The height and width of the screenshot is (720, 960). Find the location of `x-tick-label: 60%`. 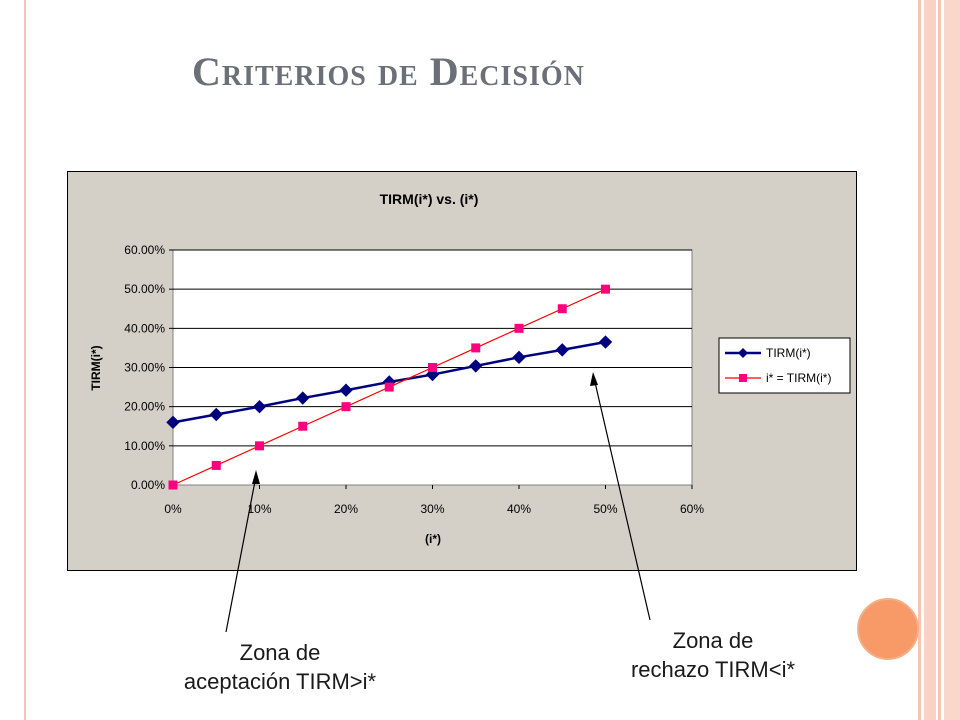

x-tick-label: 60% is located at coordinates (692, 509).